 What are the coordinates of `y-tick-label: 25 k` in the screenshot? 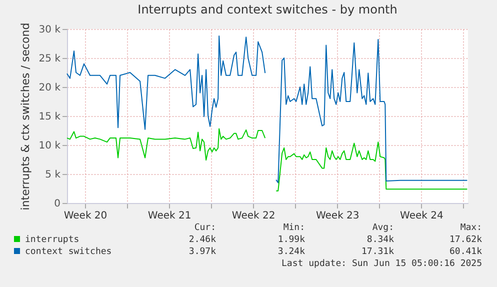 It's located at (49, 59).